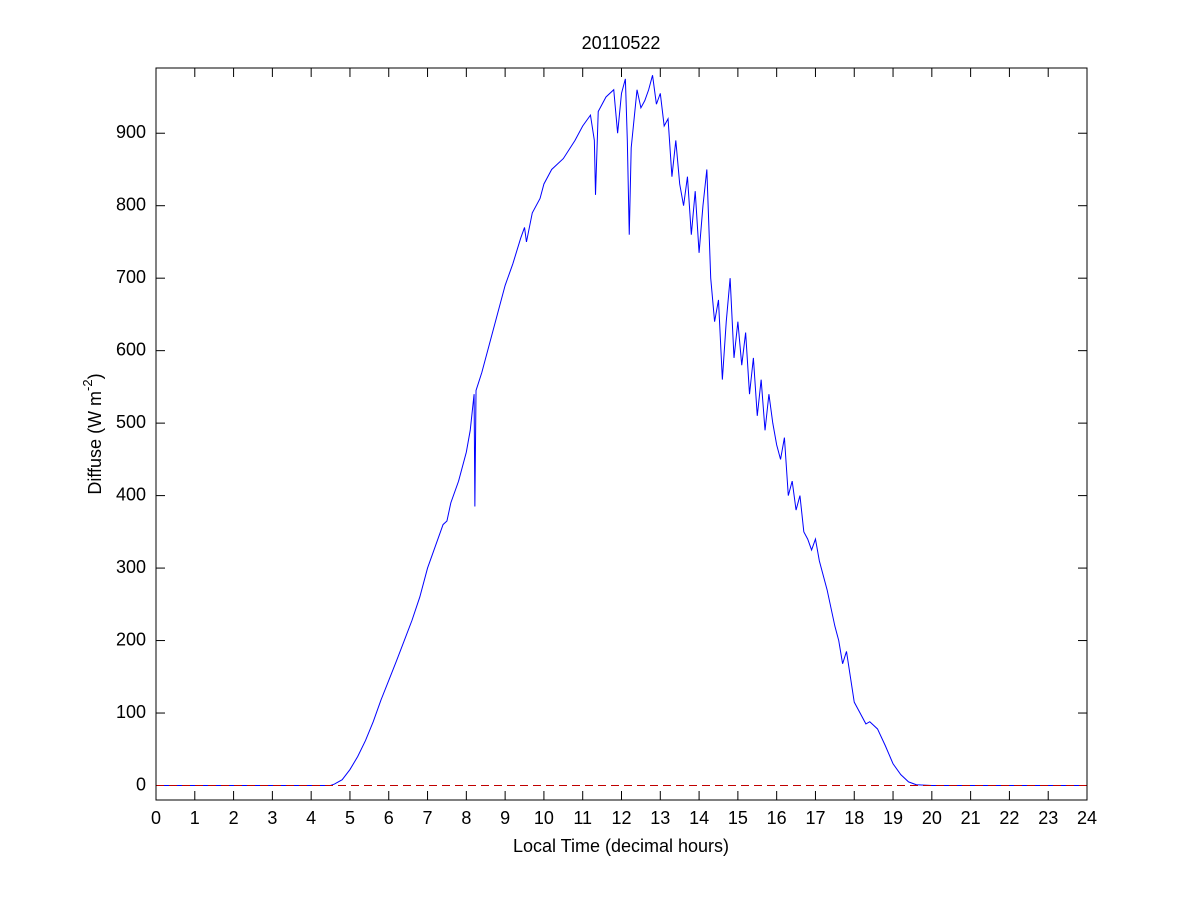  Describe the element at coordinates (350, 818) in the screenshot. I see `x-tick-label: 5` at that location.